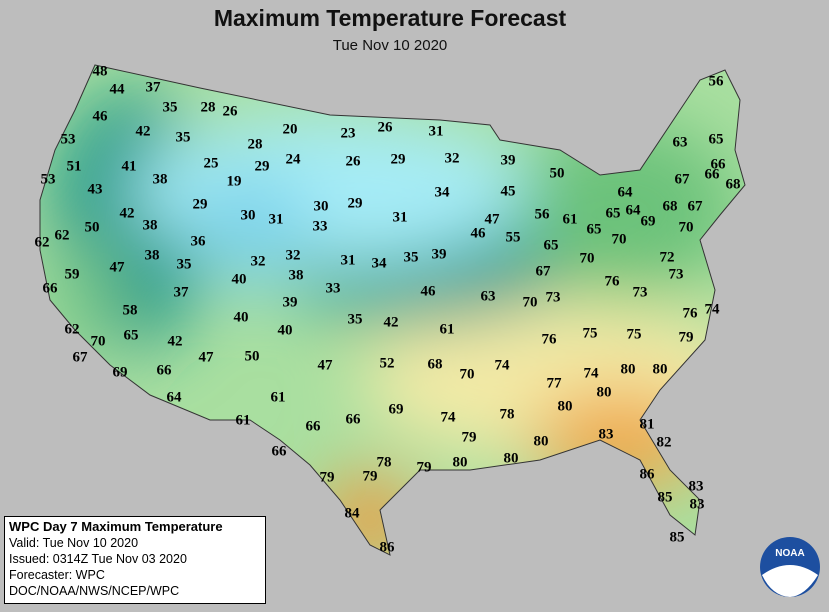  What do you see at coordinates (508, 191) in the screenshot?
I see `temperature-label: 45` at bounding box center [508, 191].